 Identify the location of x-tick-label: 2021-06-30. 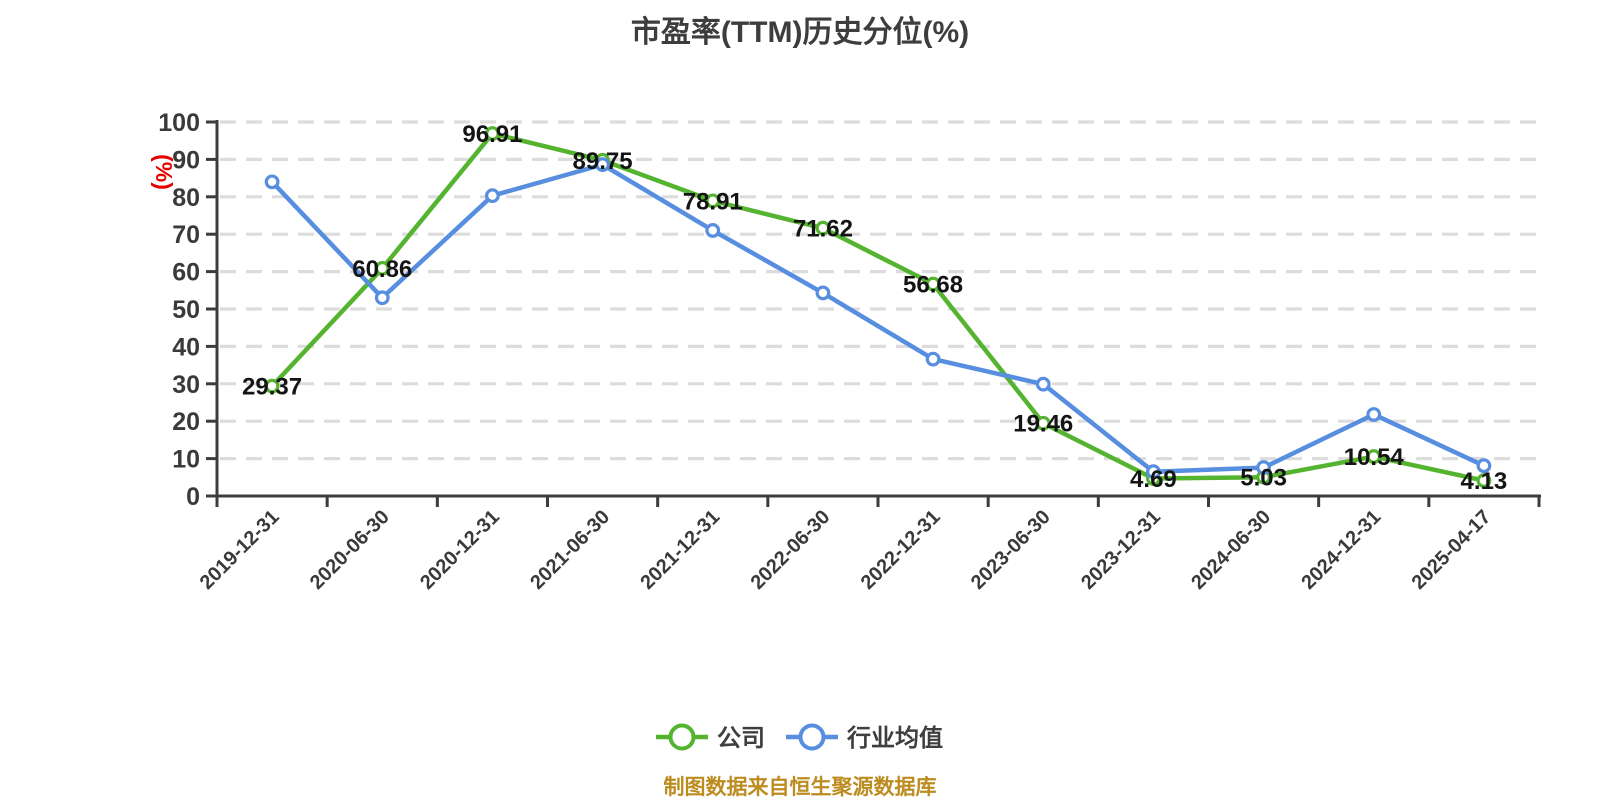
(570, 550).